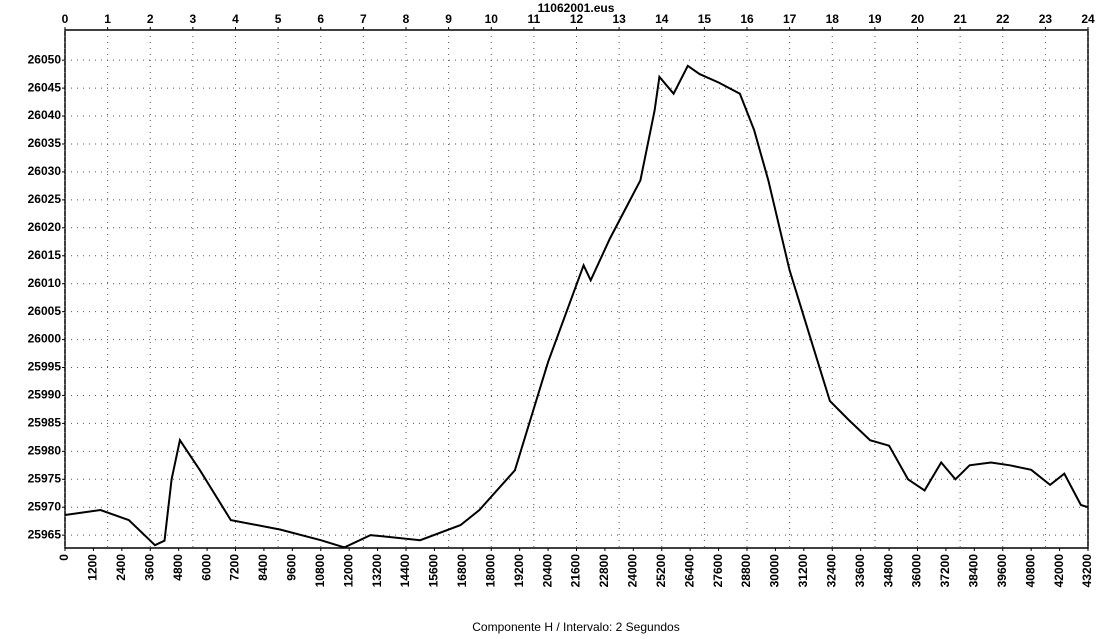  What do you see at coordinates (93, 567) in the screenshot?
I see `x-tick-label: 1200` at bounding box center [93, 567].